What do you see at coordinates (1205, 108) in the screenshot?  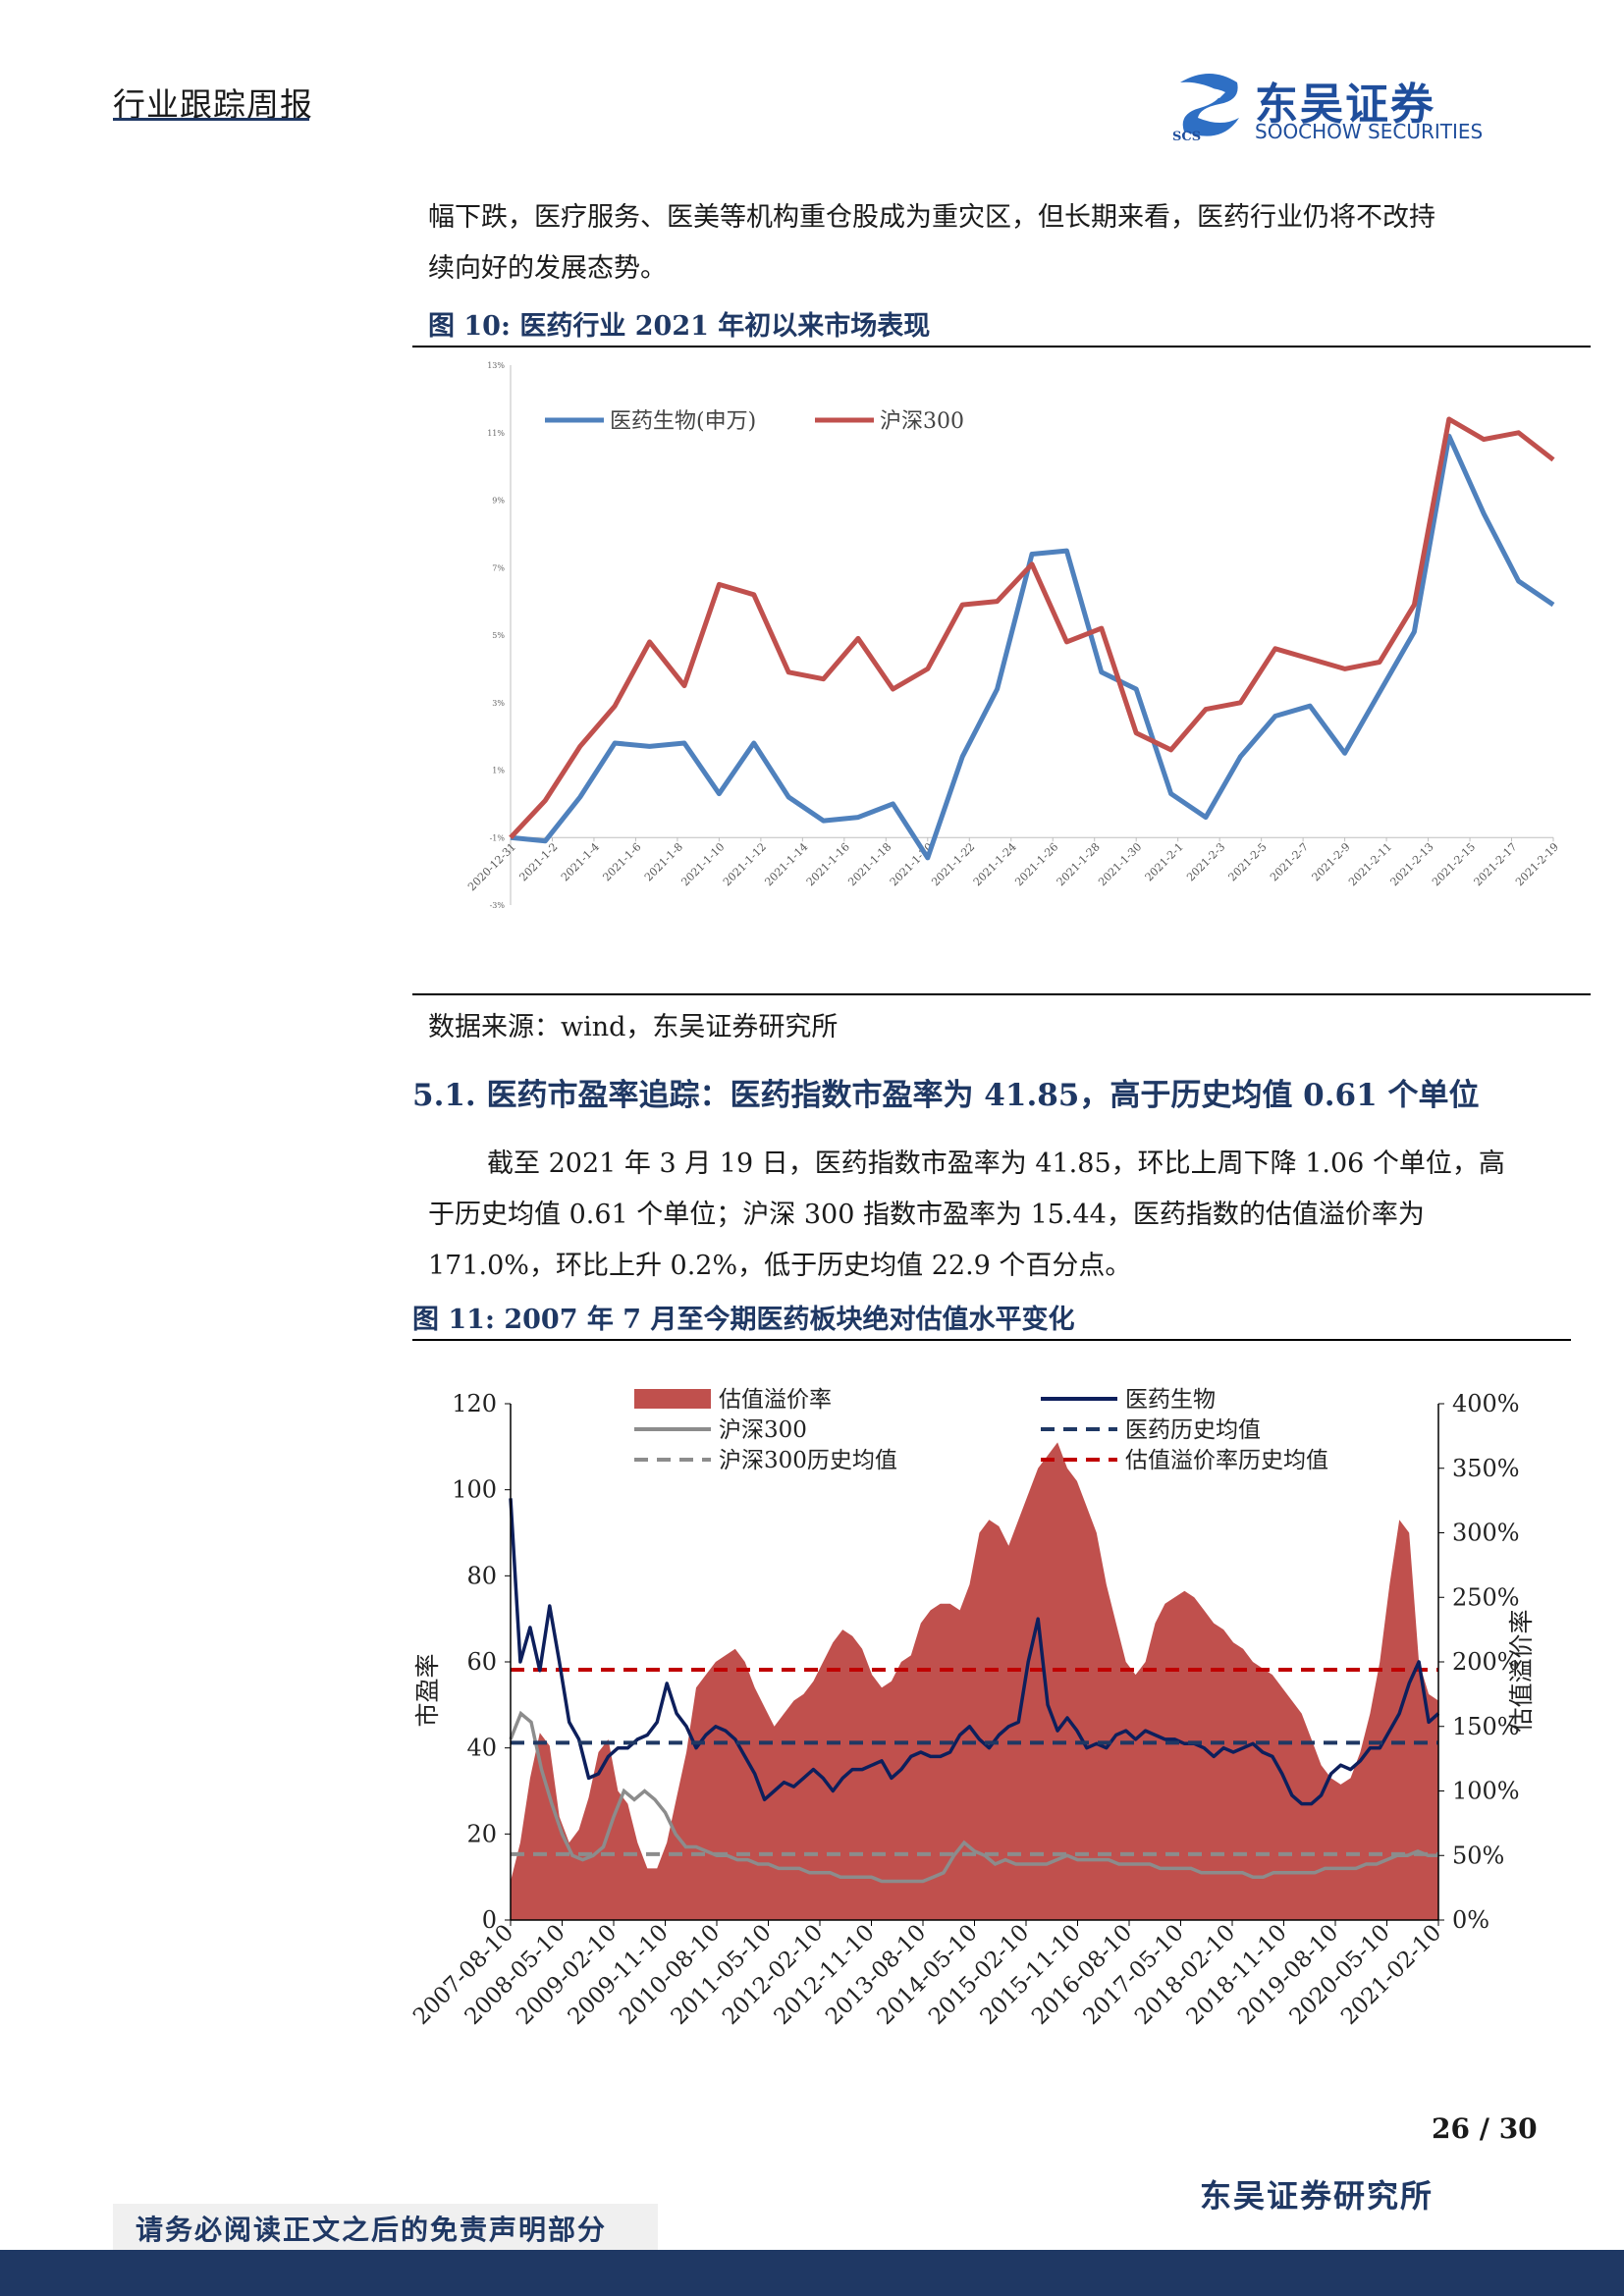 I see `soochow-logo-icon: SCS` at bounding box center [1205, 108].